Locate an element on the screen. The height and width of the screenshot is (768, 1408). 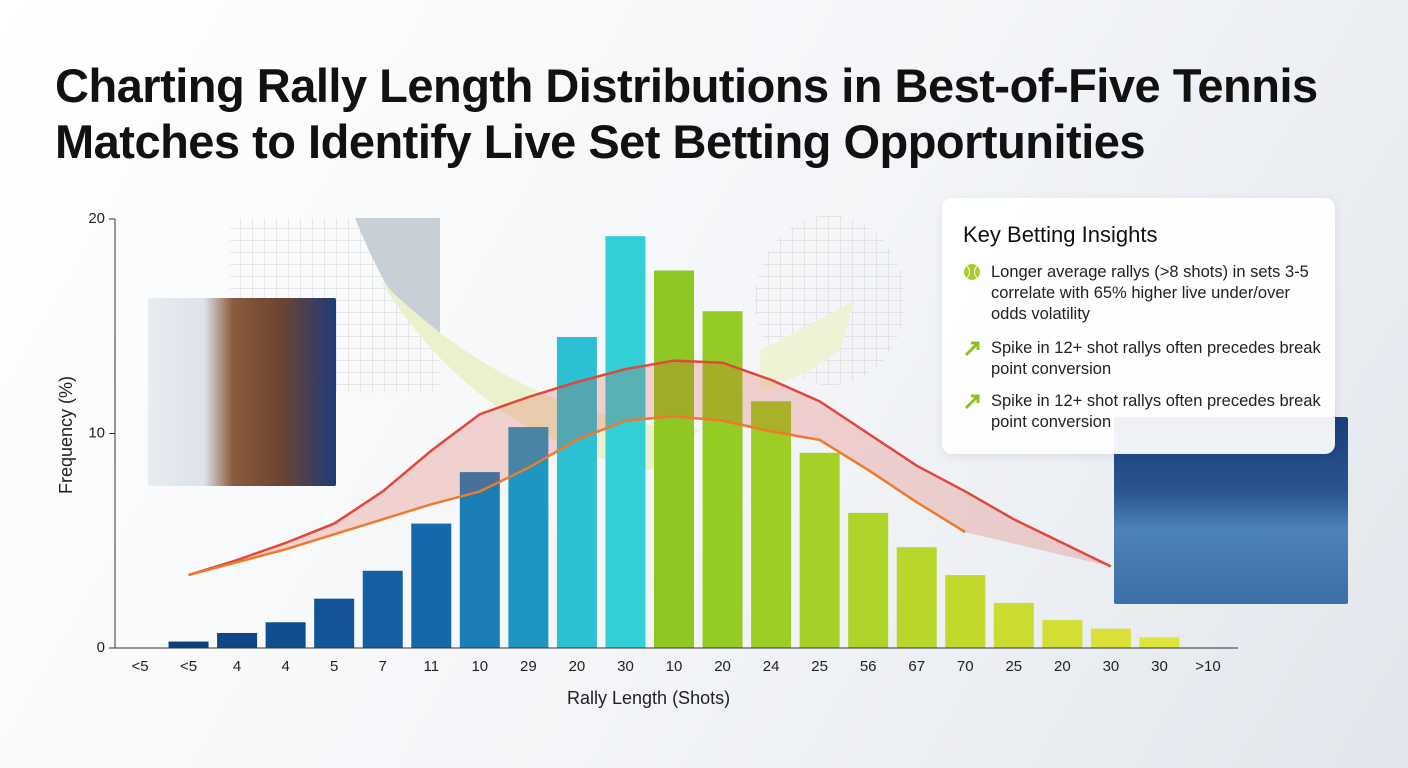
tennis-ball-icon is located at coordinates (977, 293).